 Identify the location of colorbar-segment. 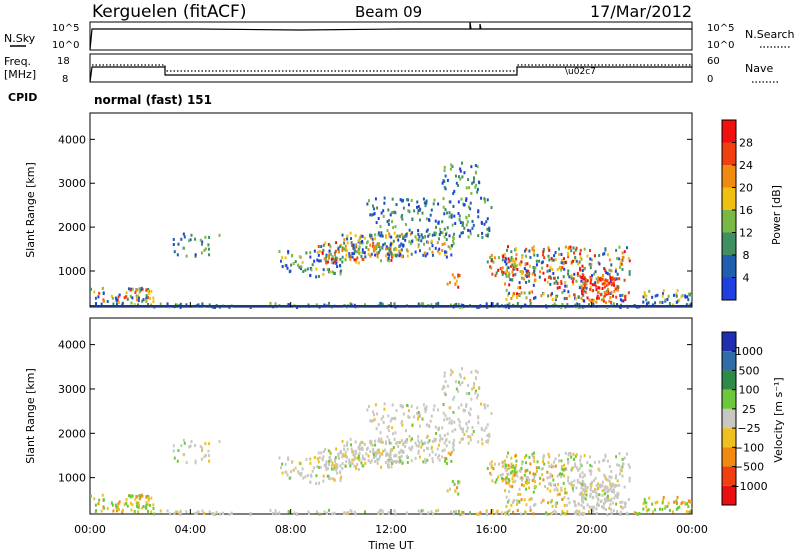
(729, 476).